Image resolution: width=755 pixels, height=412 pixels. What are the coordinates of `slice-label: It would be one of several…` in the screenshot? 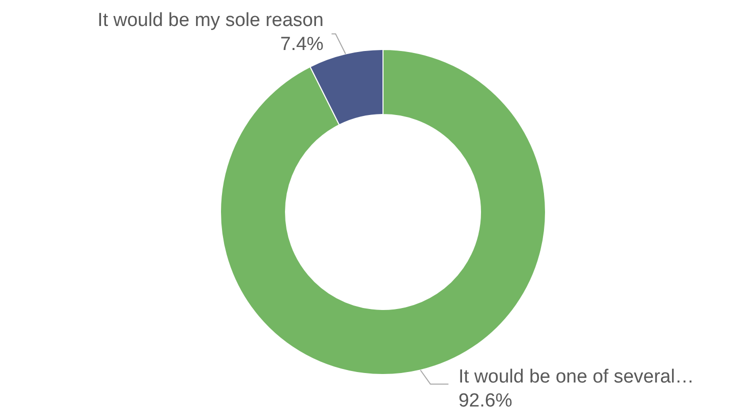 It's located at (576, 377).